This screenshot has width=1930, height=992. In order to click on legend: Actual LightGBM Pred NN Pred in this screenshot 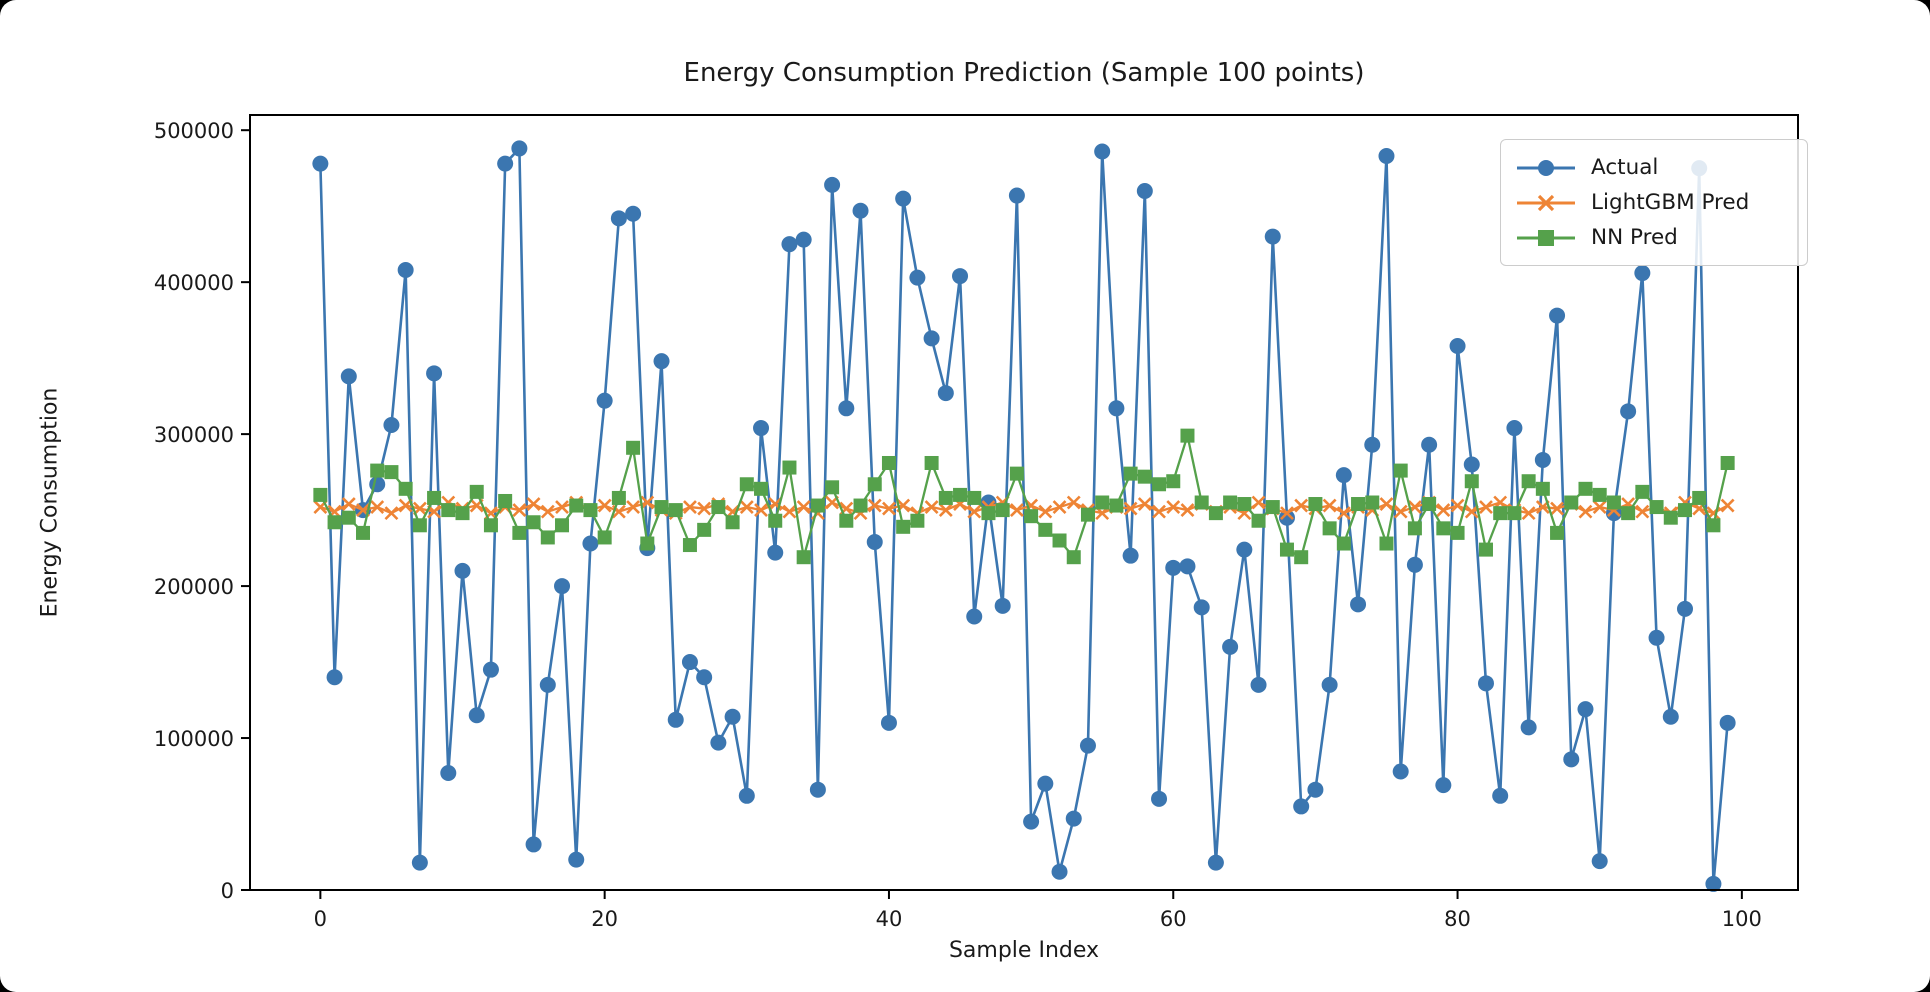, I will do `click(1654, 202)`.